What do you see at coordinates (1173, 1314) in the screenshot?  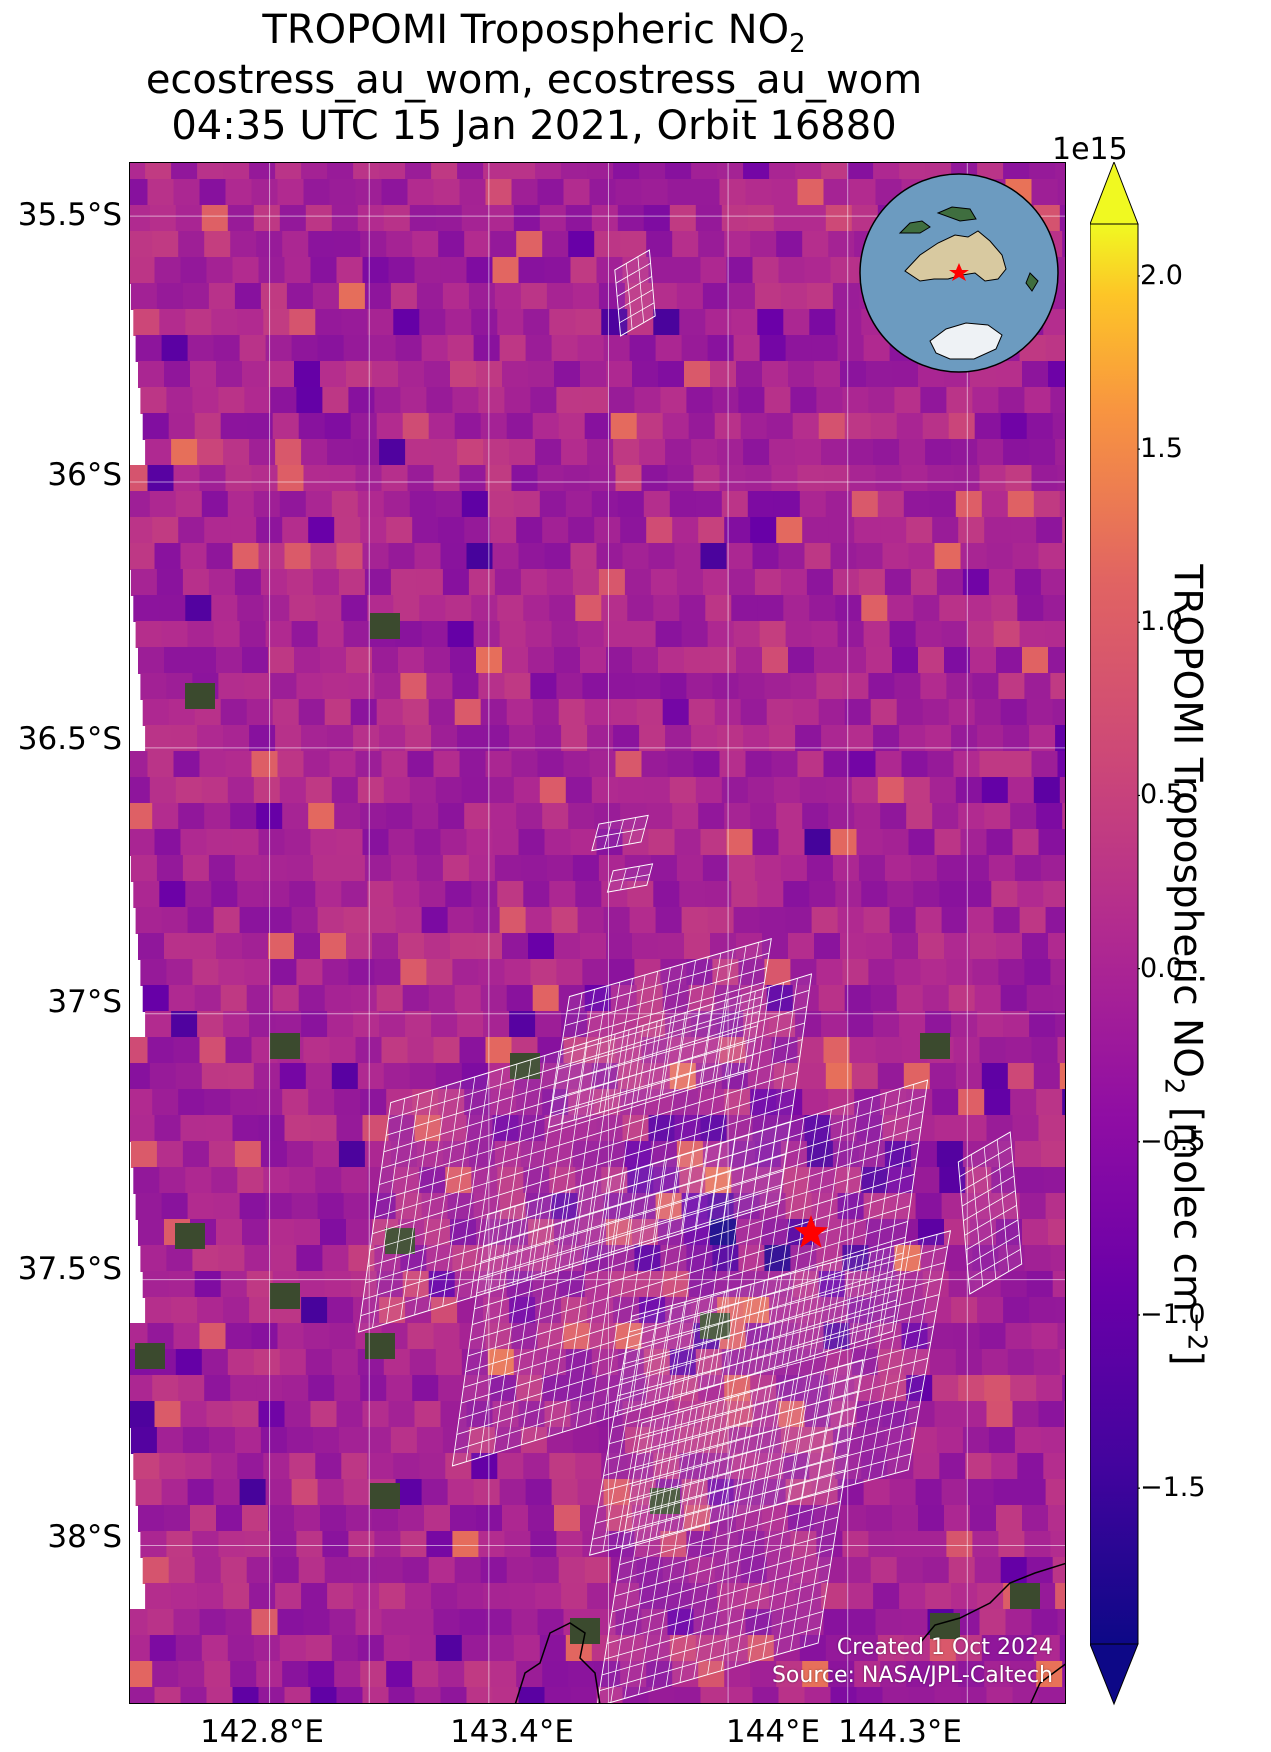 I see `colorbar-tick-label: −1.0` at bounding box center [1173, 1314].